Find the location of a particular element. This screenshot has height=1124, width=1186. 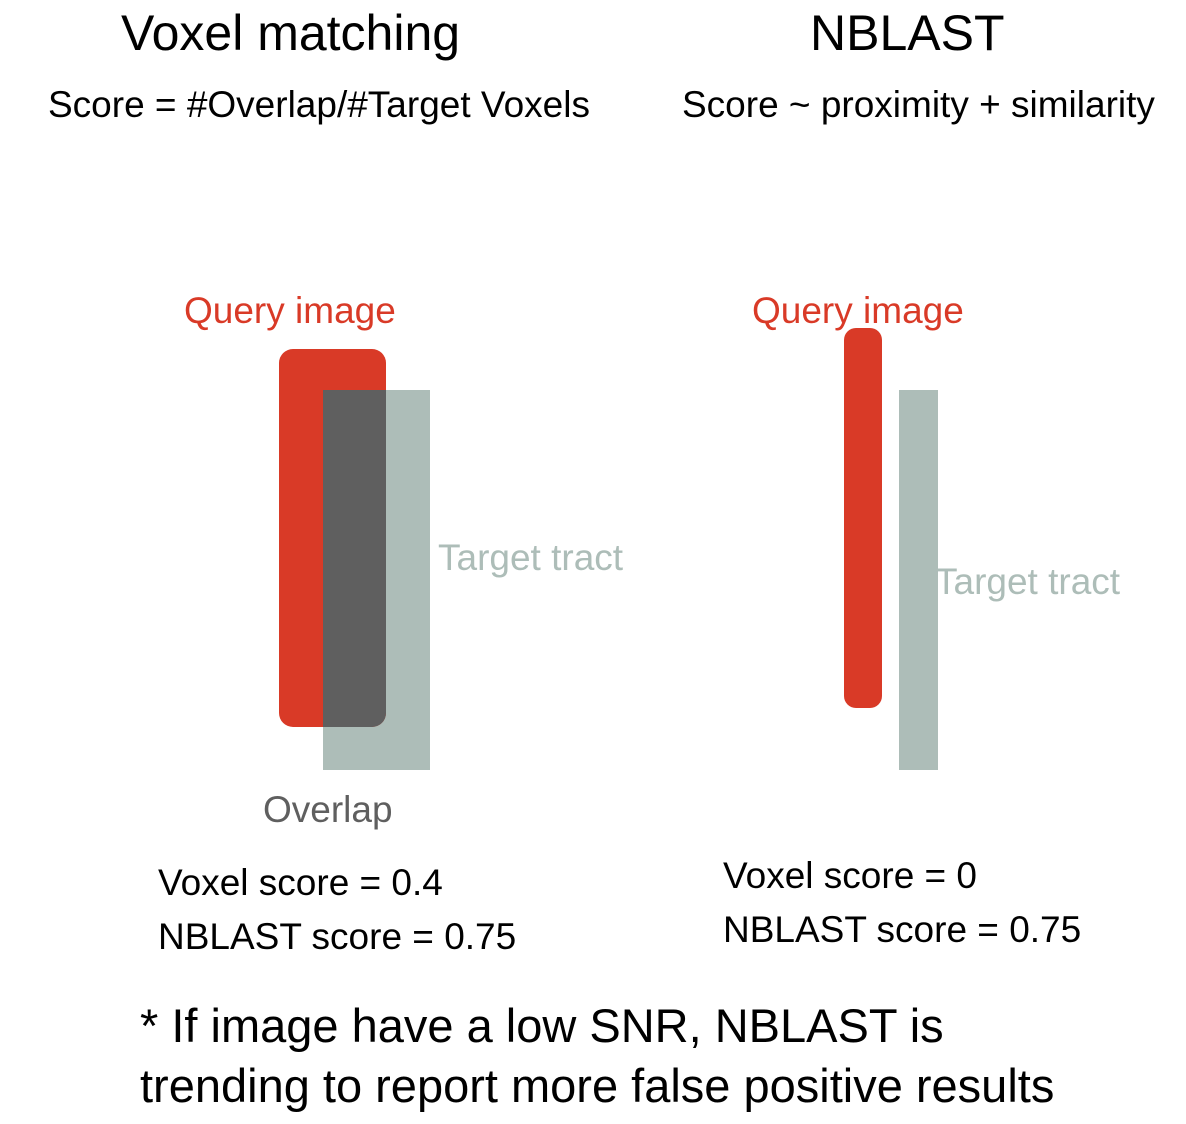

left-target-label: Target tract is located at coordinates (531, 557).